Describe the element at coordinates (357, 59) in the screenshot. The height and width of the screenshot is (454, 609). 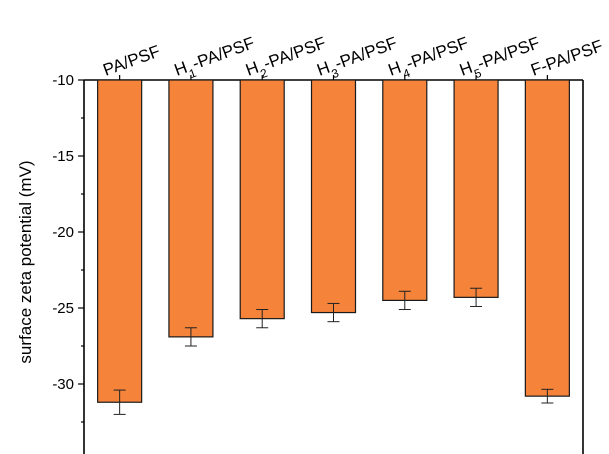
I see `x-category-label: H3-PA/PSF` at that location.